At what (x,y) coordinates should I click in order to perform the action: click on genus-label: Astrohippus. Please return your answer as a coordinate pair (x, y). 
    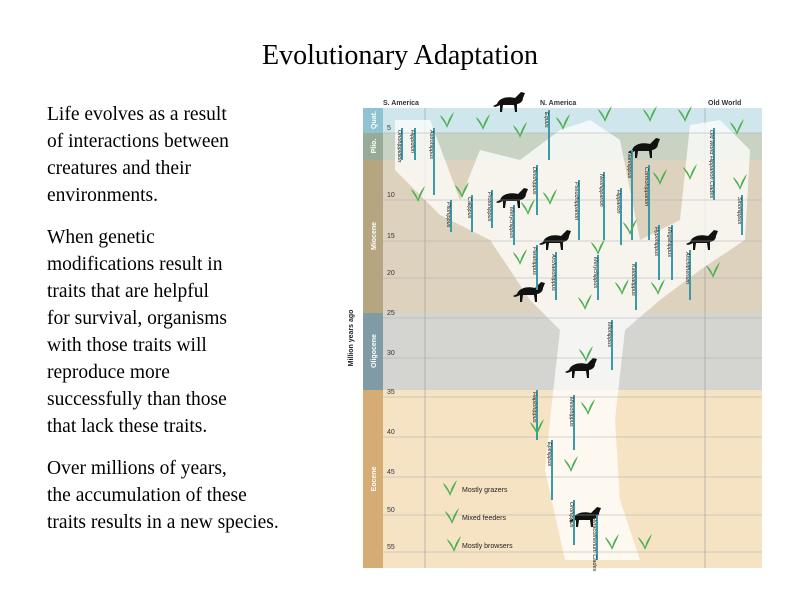
    Looking at the image, I should click on (431, 144).